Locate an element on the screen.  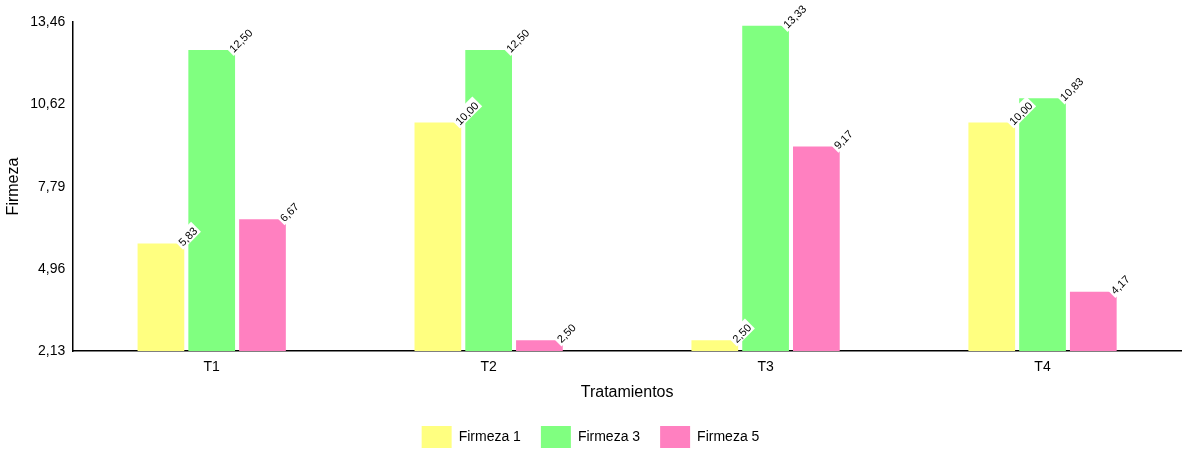
y-tick-label: 2,13 is located at coordinates (51, 349).